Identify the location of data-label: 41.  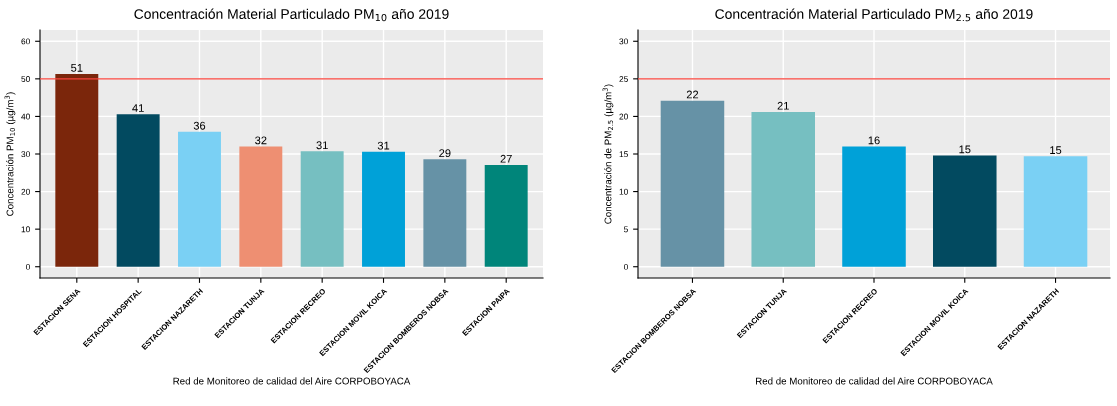
(138, 108).